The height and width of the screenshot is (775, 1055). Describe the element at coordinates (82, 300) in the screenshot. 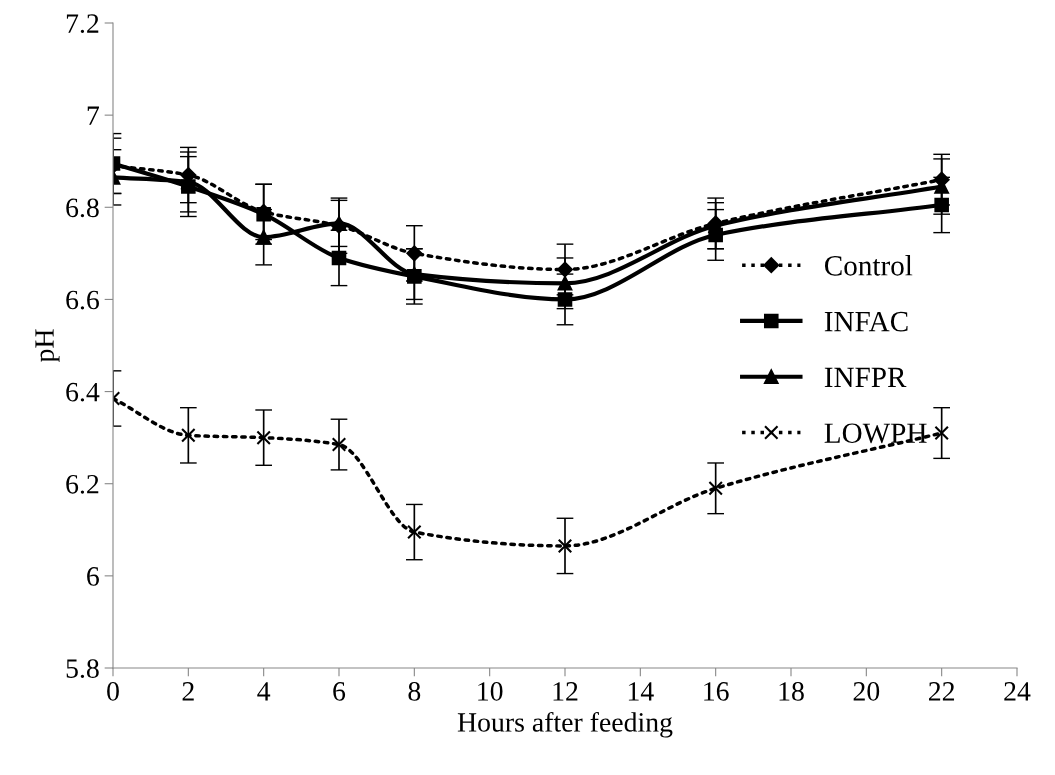

I see `y-tick-label: 6.6` at that location.